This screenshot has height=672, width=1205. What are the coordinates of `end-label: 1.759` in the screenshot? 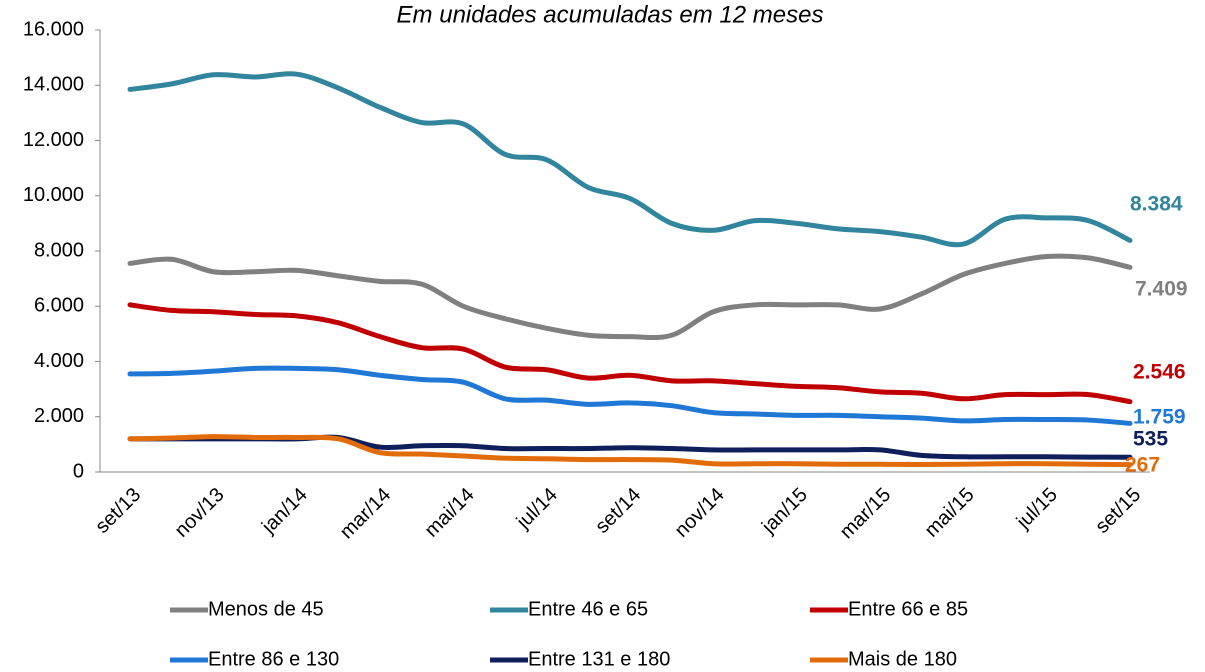 It's located at (1159, 417).